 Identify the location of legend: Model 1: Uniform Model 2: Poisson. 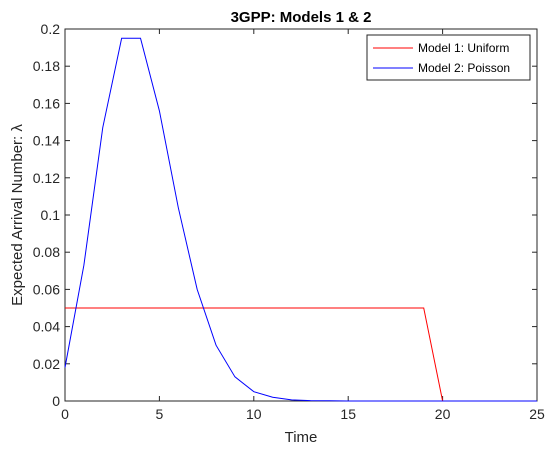
(448, 57).